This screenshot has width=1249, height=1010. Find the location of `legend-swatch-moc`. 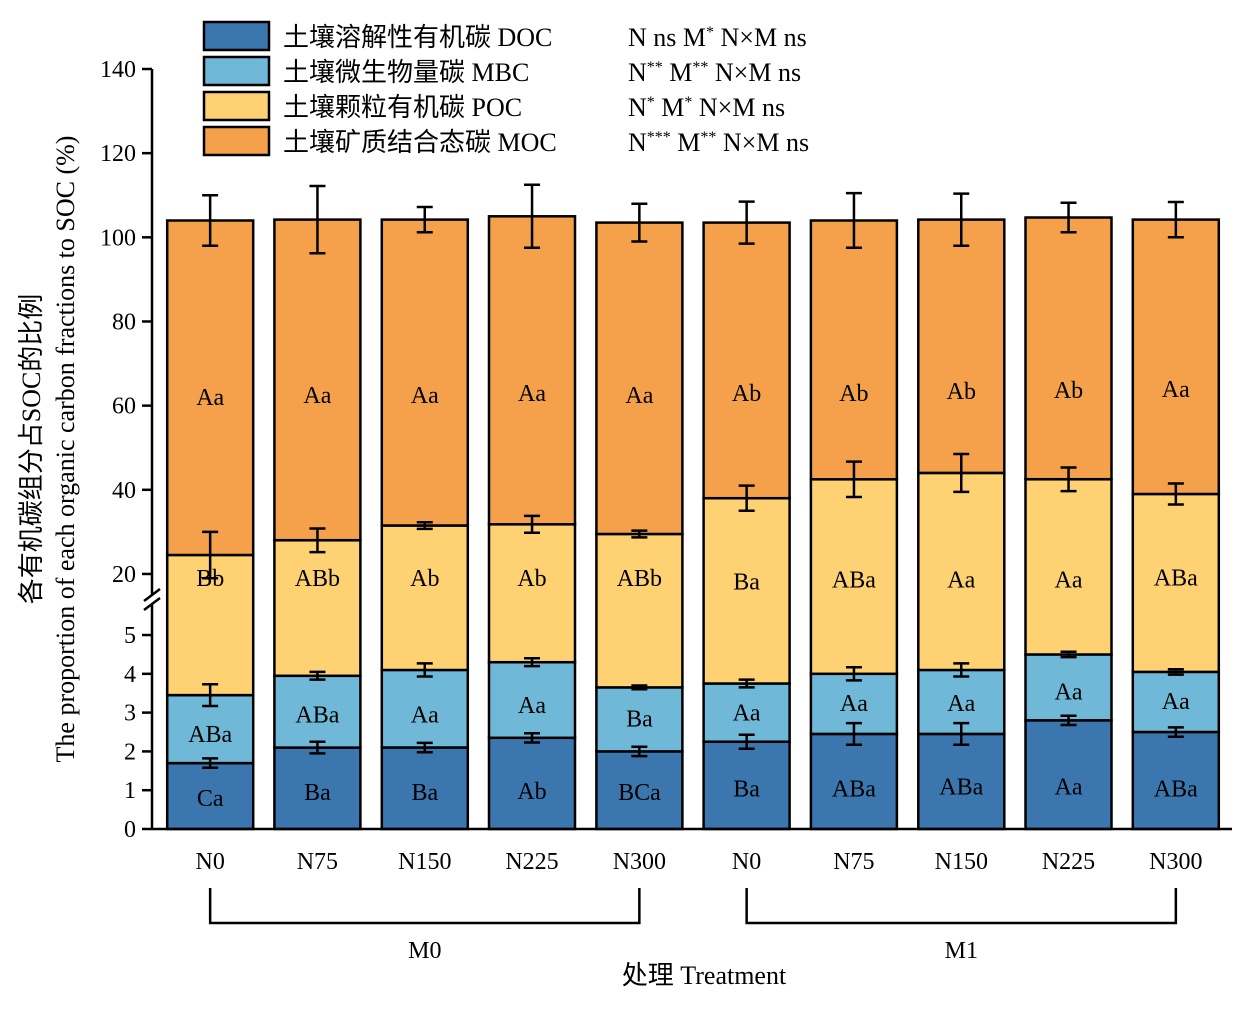

legend-swatch-moc is located at coordinates (236, 141).